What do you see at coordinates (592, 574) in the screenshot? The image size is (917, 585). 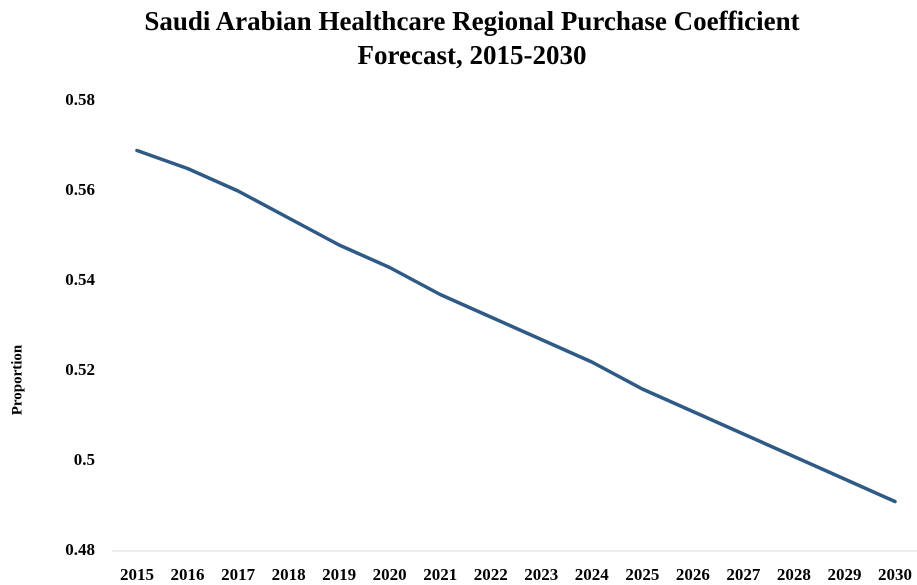 I see `x-tick-label: 2024` at bounding box center [592, 574].